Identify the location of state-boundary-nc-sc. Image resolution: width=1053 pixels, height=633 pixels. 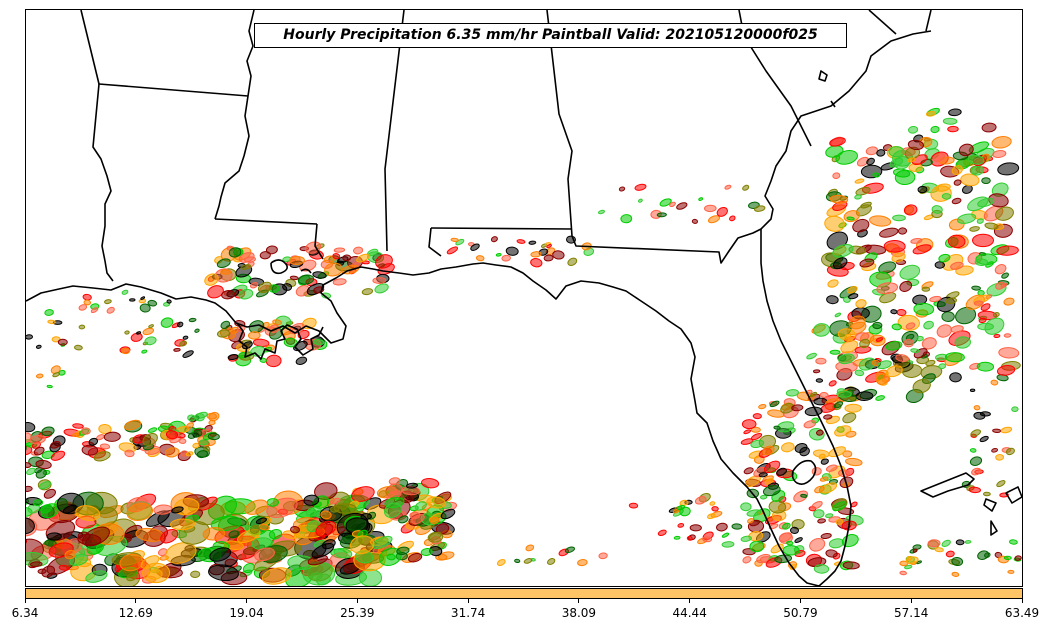
(882, 22).